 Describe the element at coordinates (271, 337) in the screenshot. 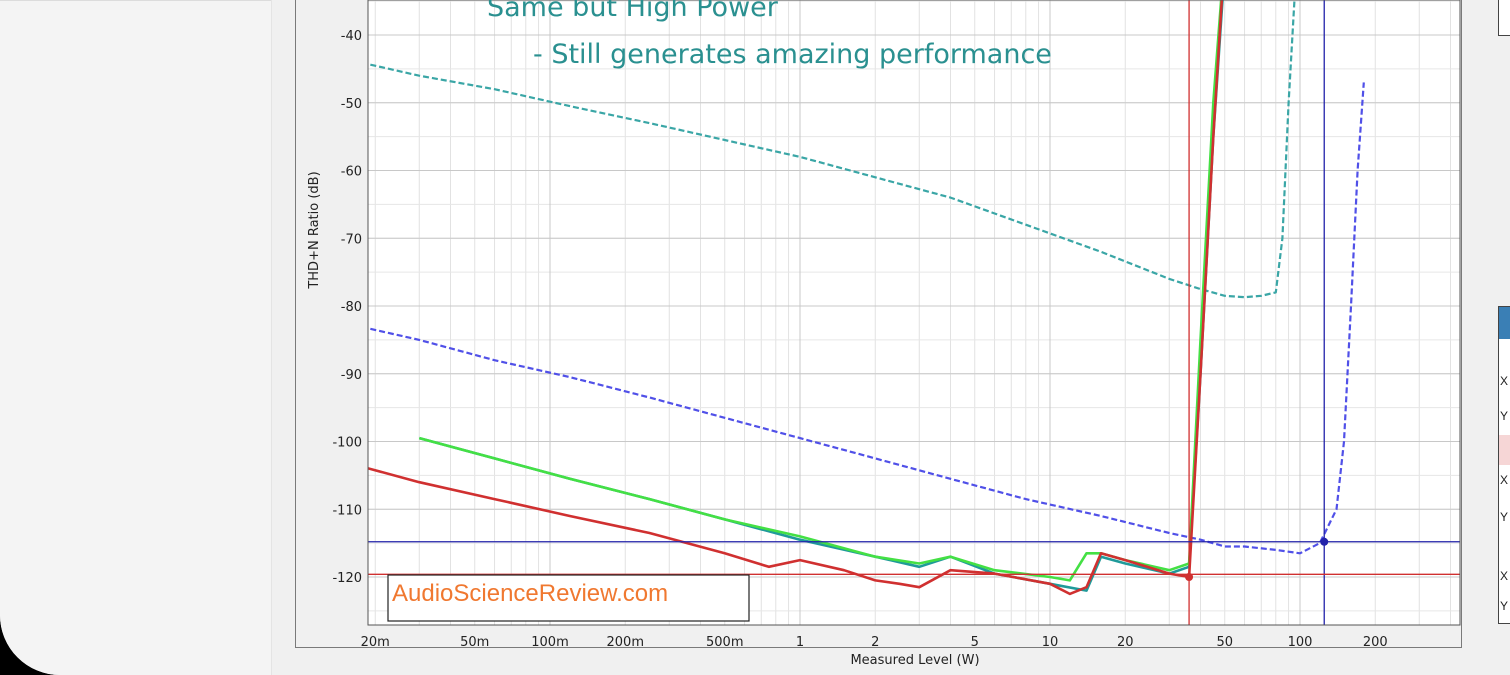

I see `sidebar-divider` at that location.